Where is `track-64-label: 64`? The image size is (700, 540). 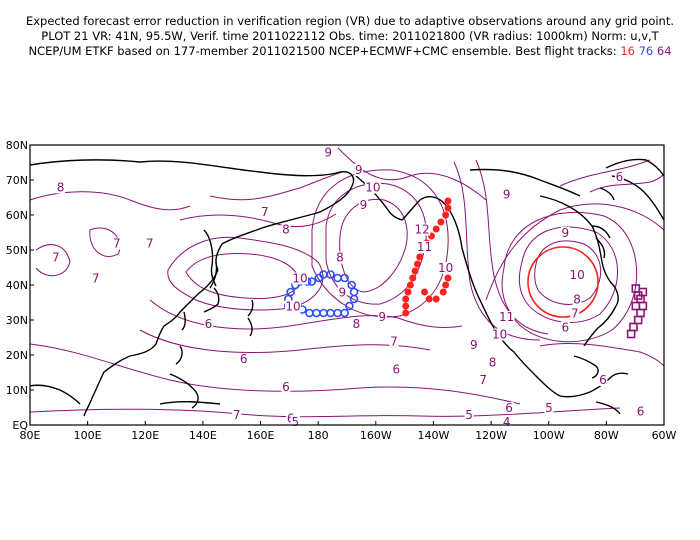
track-64-label: 64 is located at coordinates (664, 51).